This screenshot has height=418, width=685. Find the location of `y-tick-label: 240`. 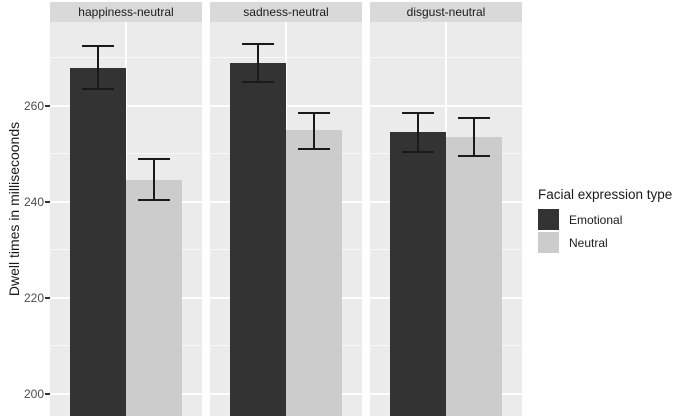

y-tick-label: 240 is located at coordinates (33, 201).